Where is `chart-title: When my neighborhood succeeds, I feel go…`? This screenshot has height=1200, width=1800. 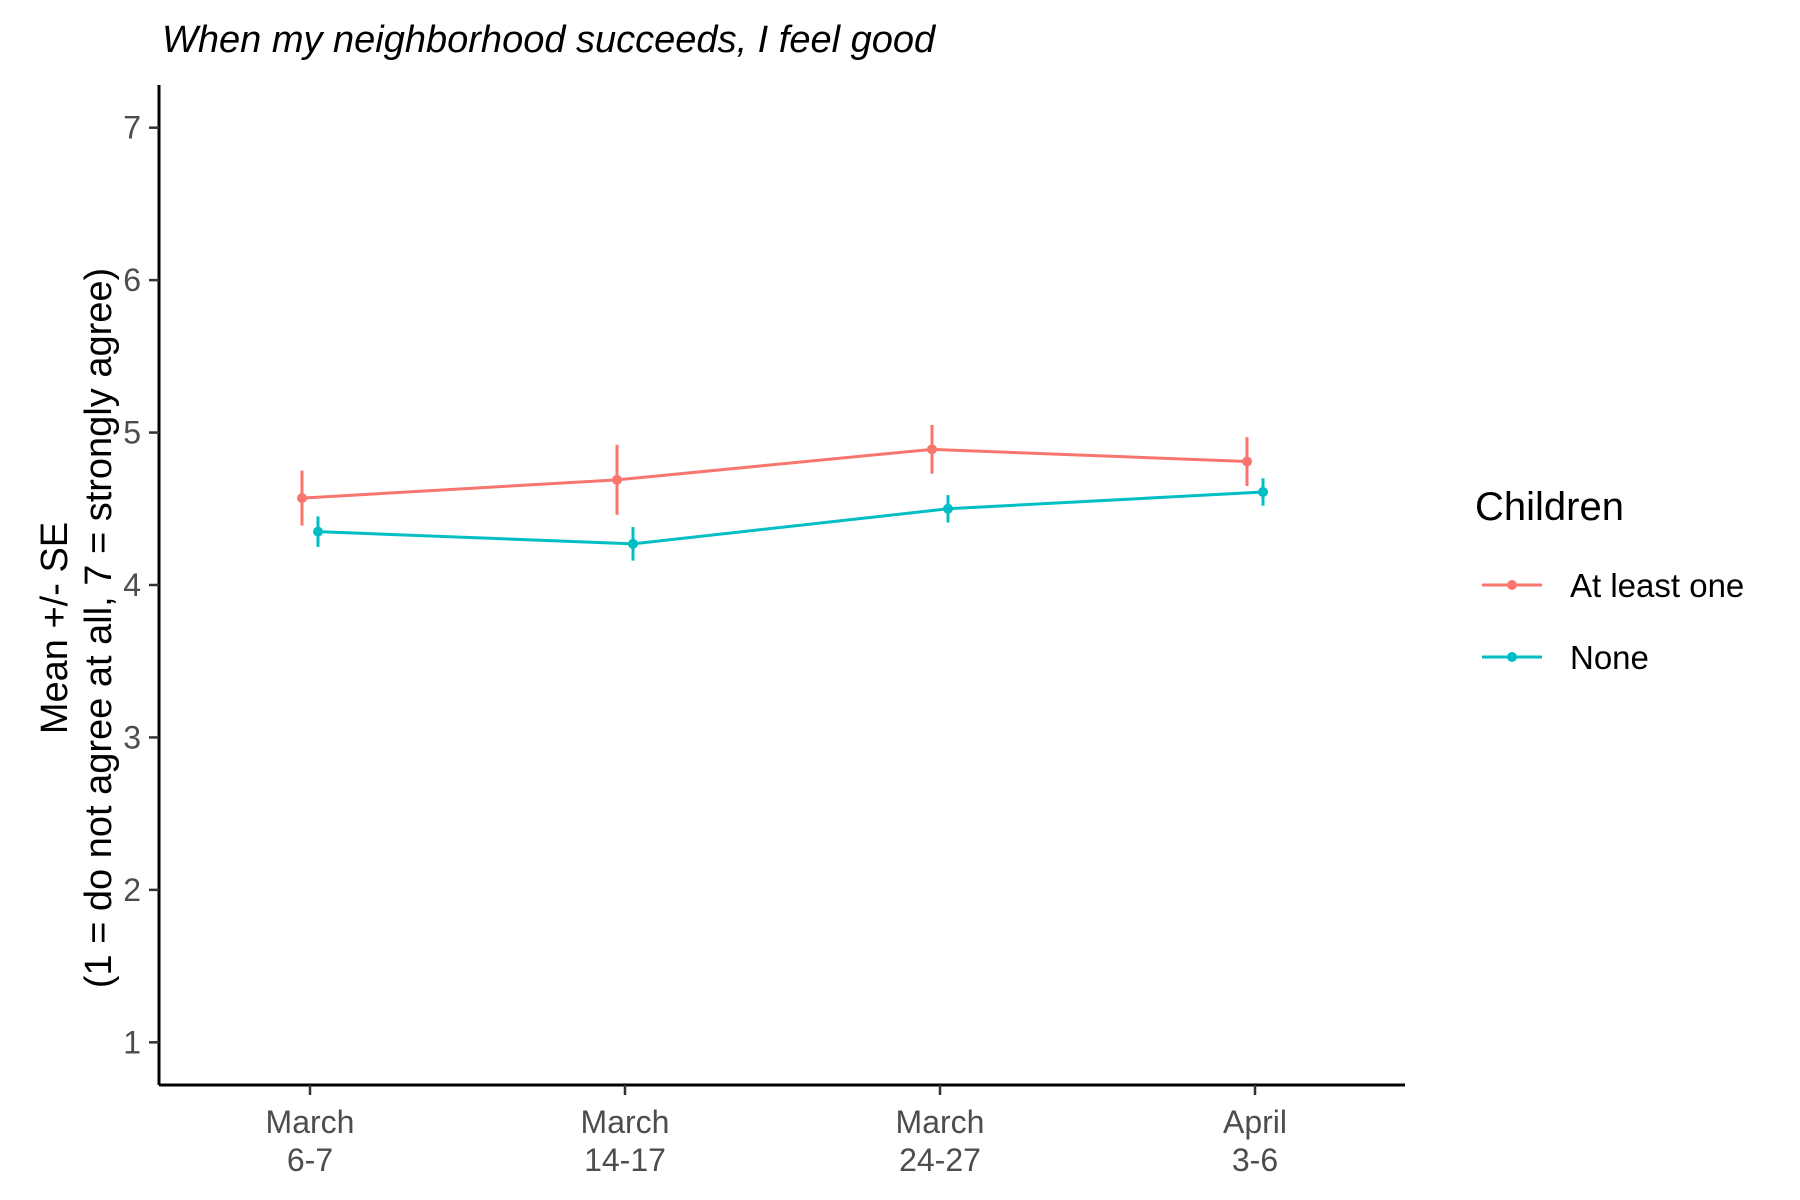 chart-title: When my neighborhood succeeds, I feel go… is located at coordinates (549, 40).